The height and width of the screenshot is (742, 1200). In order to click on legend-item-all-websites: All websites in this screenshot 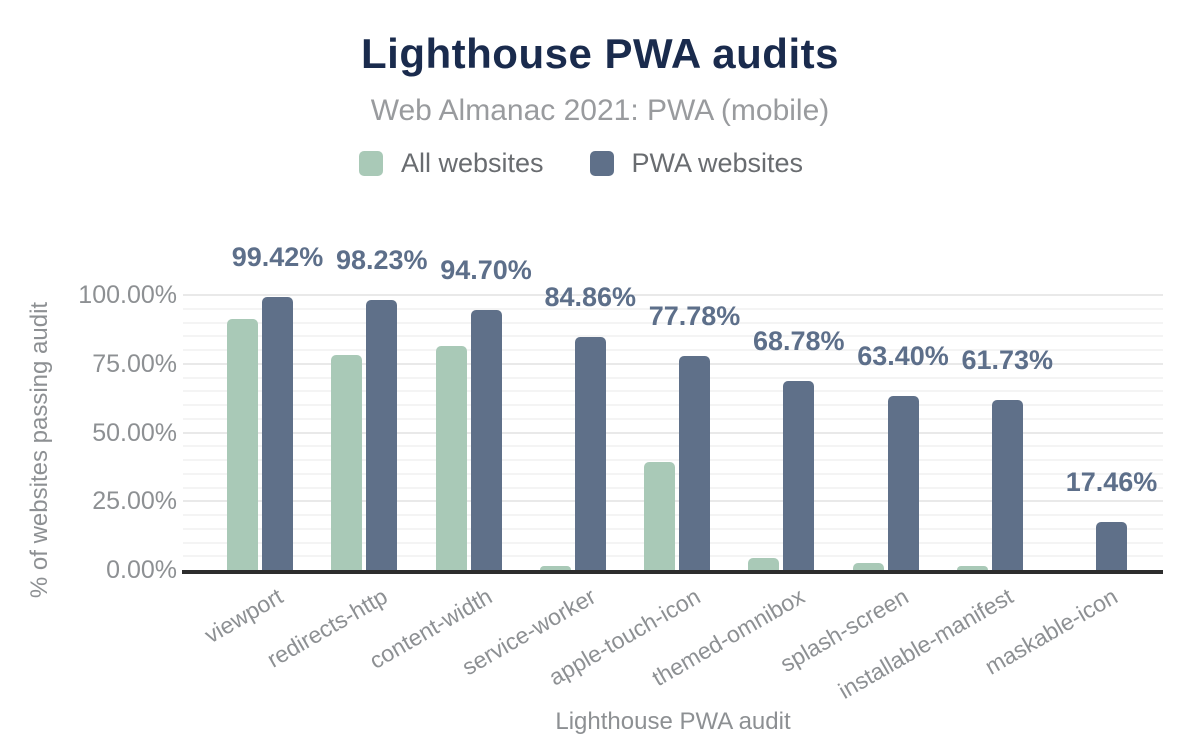, I will do `click(451, 163)`.